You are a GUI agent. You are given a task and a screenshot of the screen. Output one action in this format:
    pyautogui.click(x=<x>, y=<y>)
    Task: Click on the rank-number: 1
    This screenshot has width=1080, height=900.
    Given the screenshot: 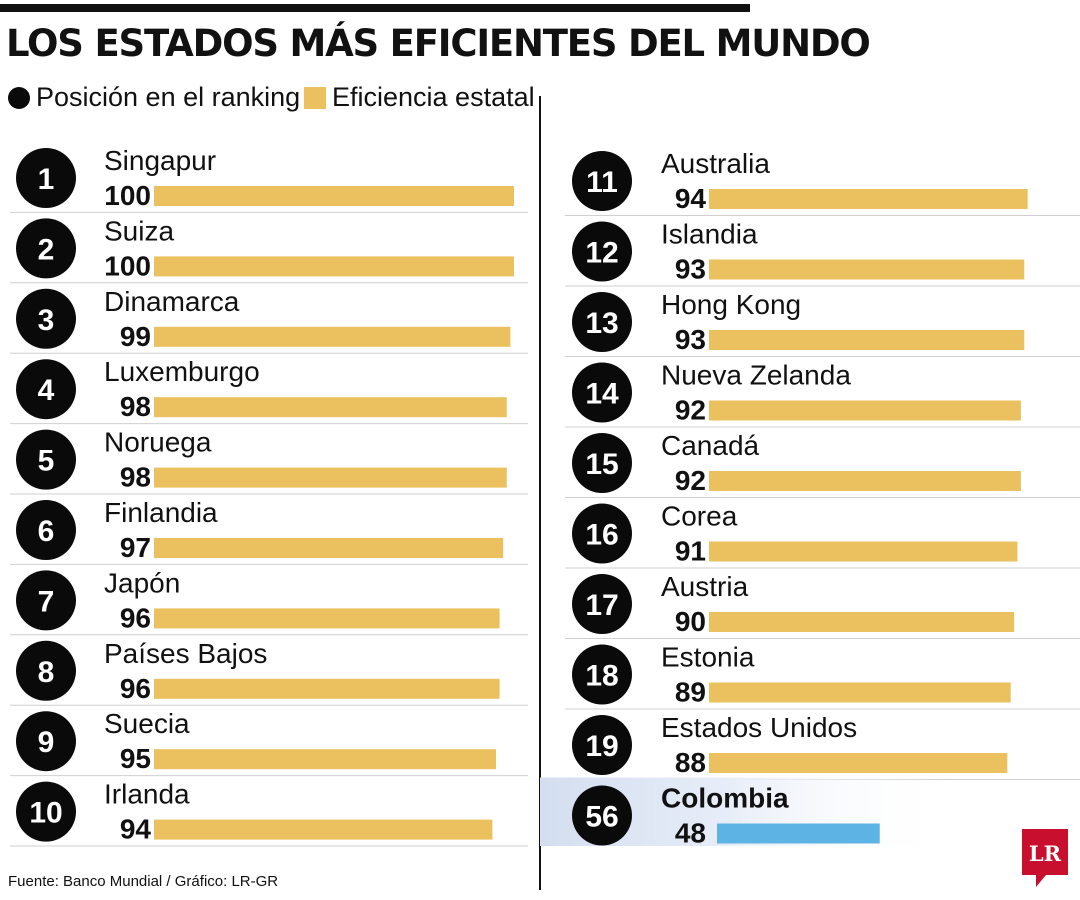 What is the action you would take?
    pyautogui.click(x=46, y=179)
    